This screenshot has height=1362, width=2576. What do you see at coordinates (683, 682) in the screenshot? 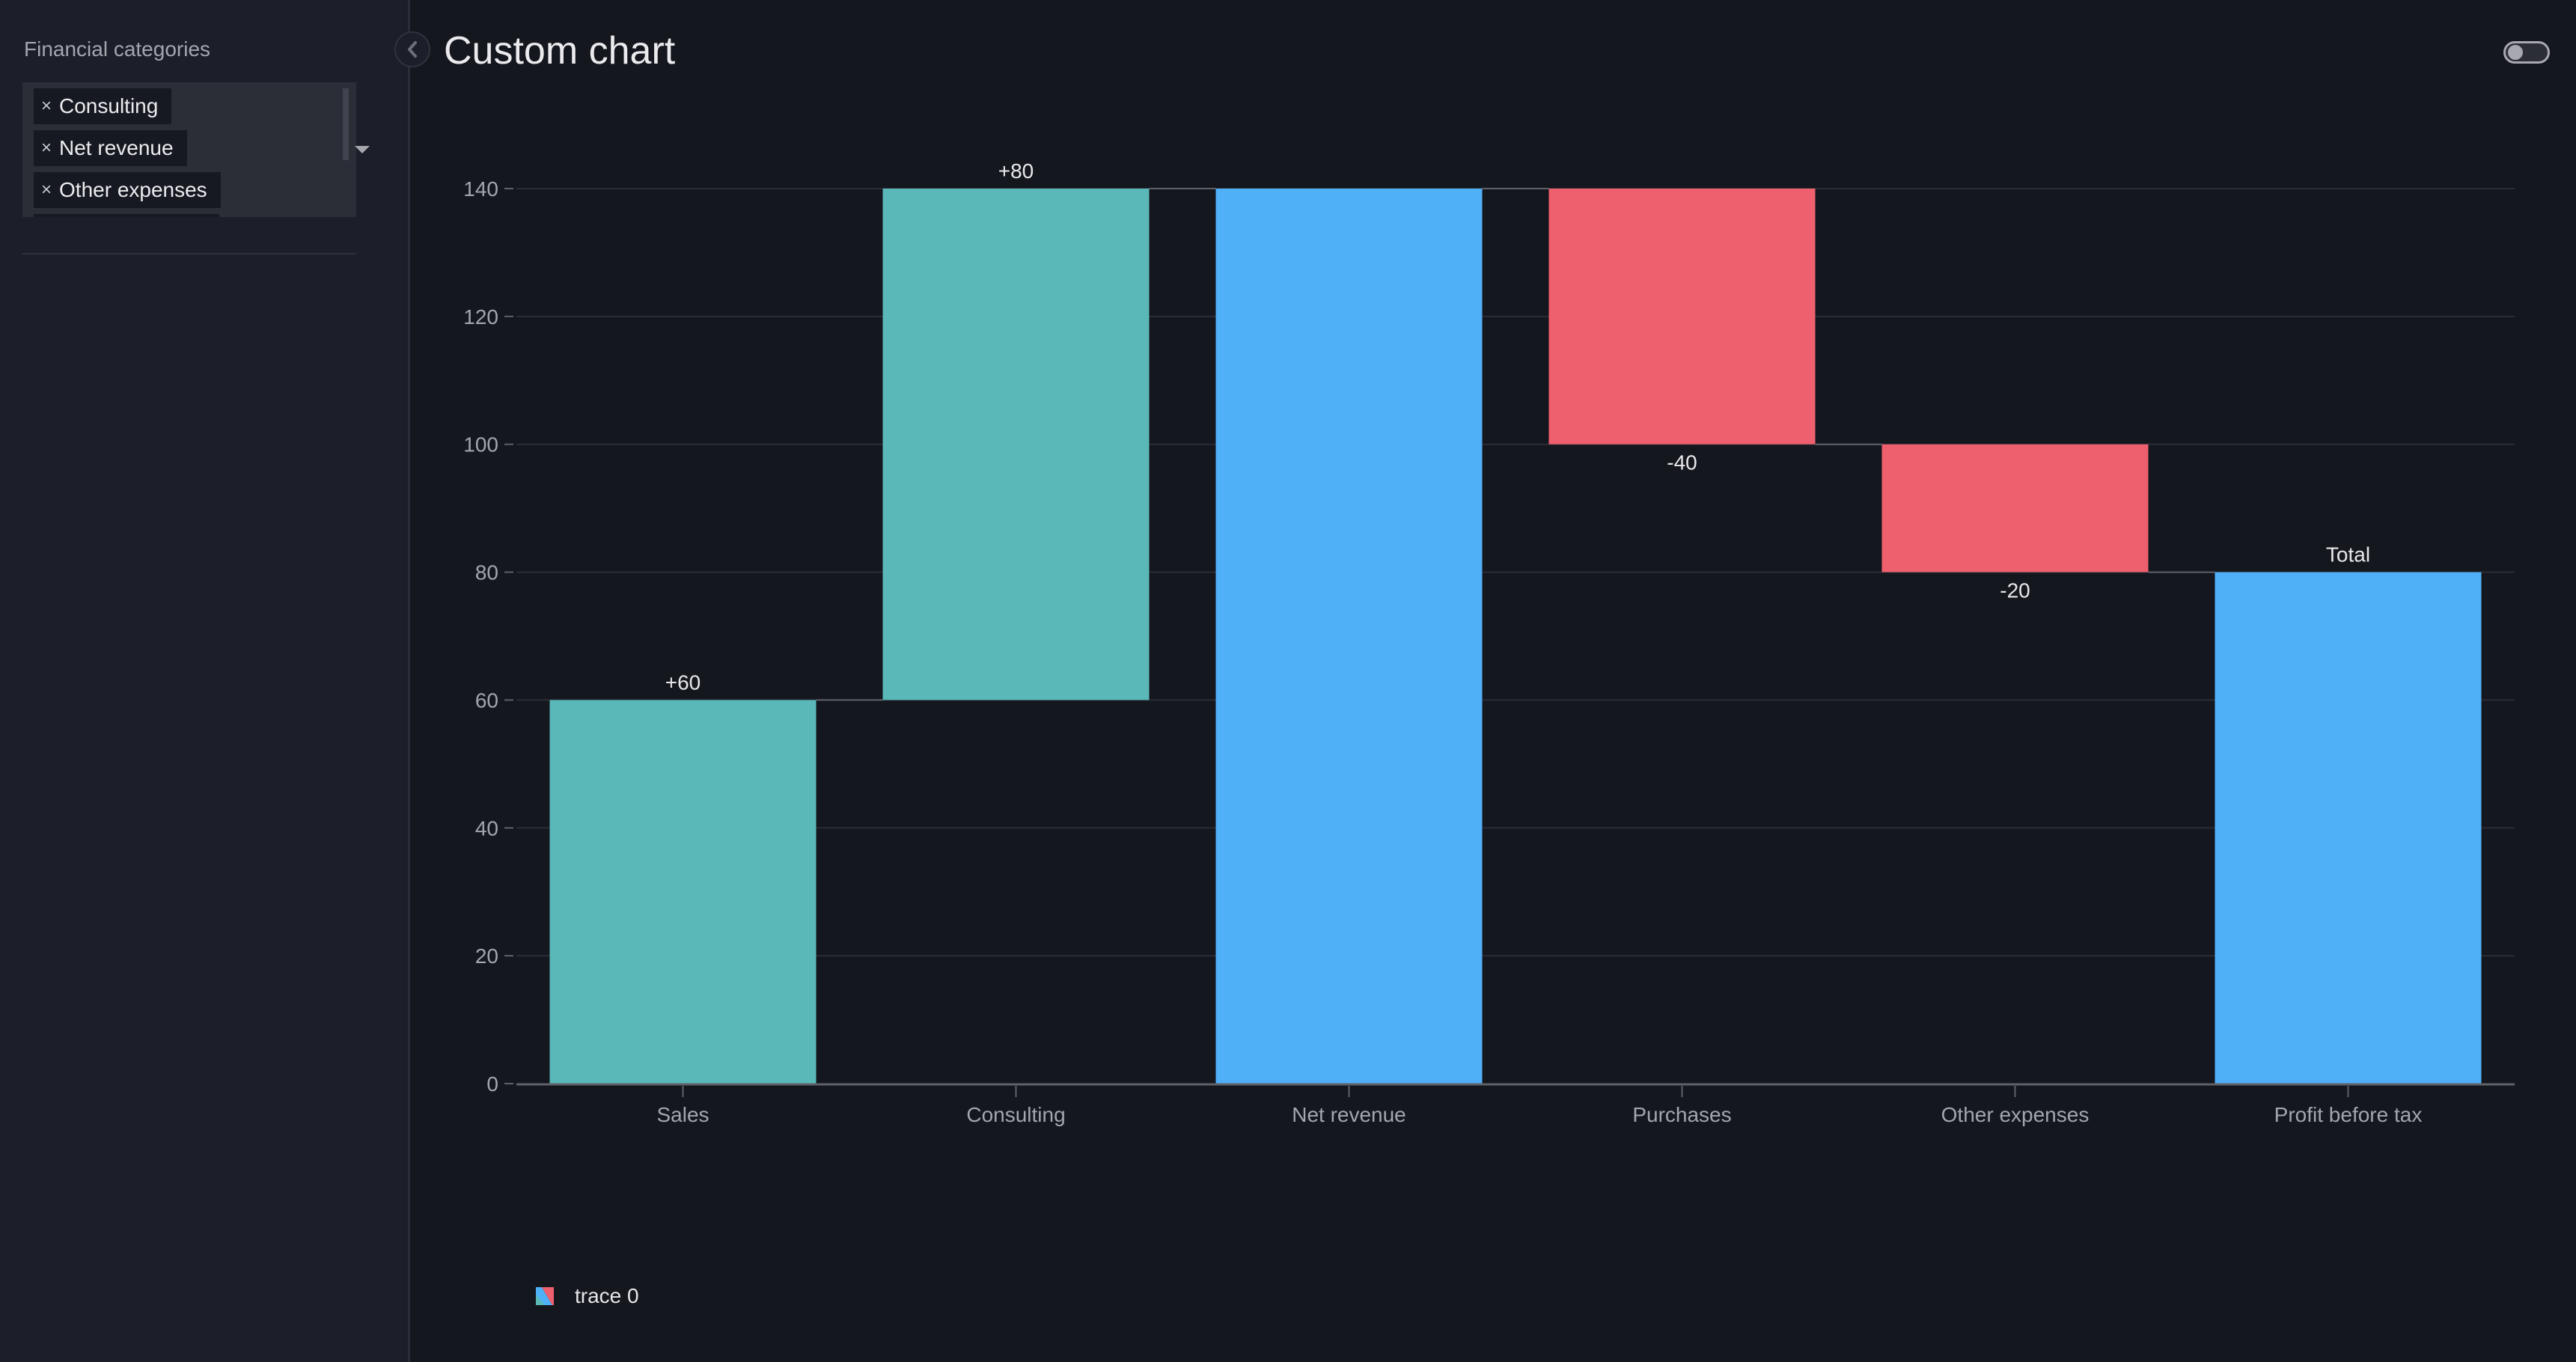
I see `bar-value-label: +60` at bounding box center [683, 682].